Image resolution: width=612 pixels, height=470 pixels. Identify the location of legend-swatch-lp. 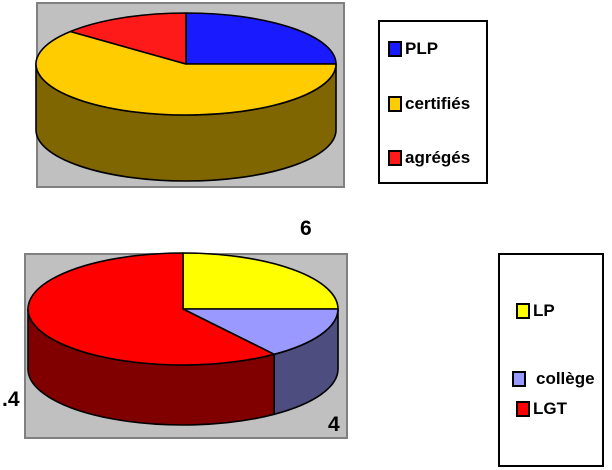
(523, 311).